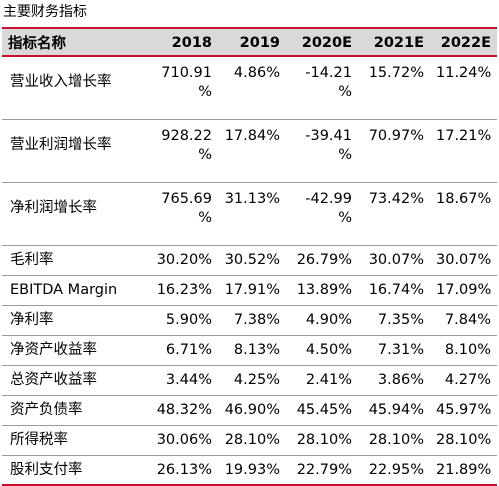  Describe the element at coordinates (45, 12) in the screenshot. I see `table-title: 主要财务指标` at that location.